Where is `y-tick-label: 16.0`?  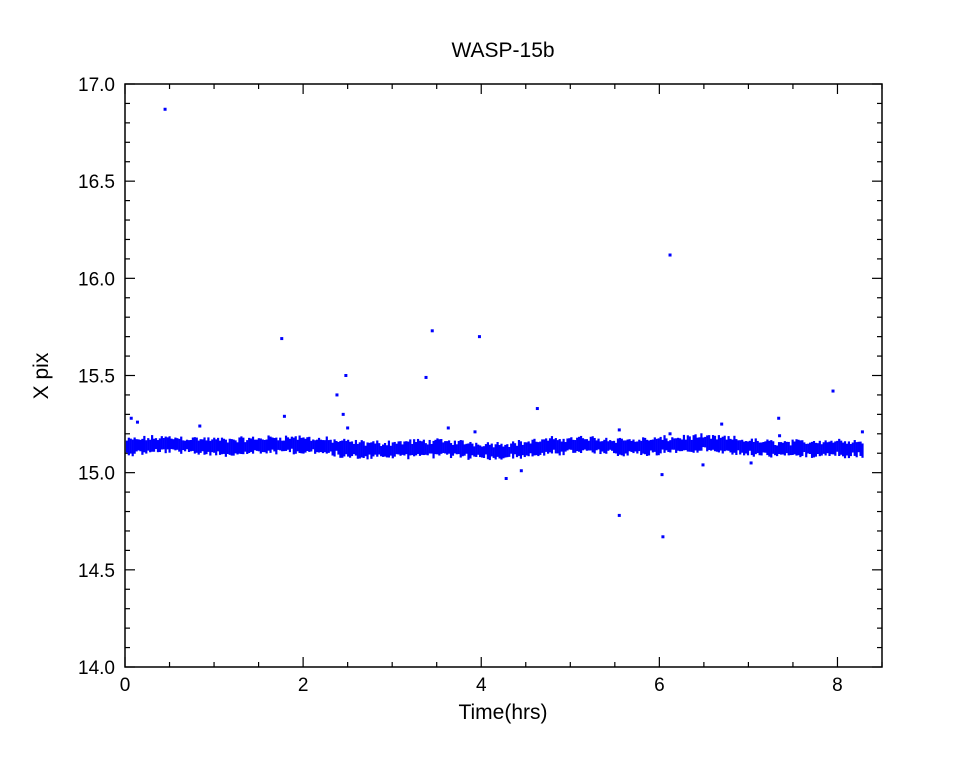
y-tick-label: 16.0 is located at coordinates (96, 279).